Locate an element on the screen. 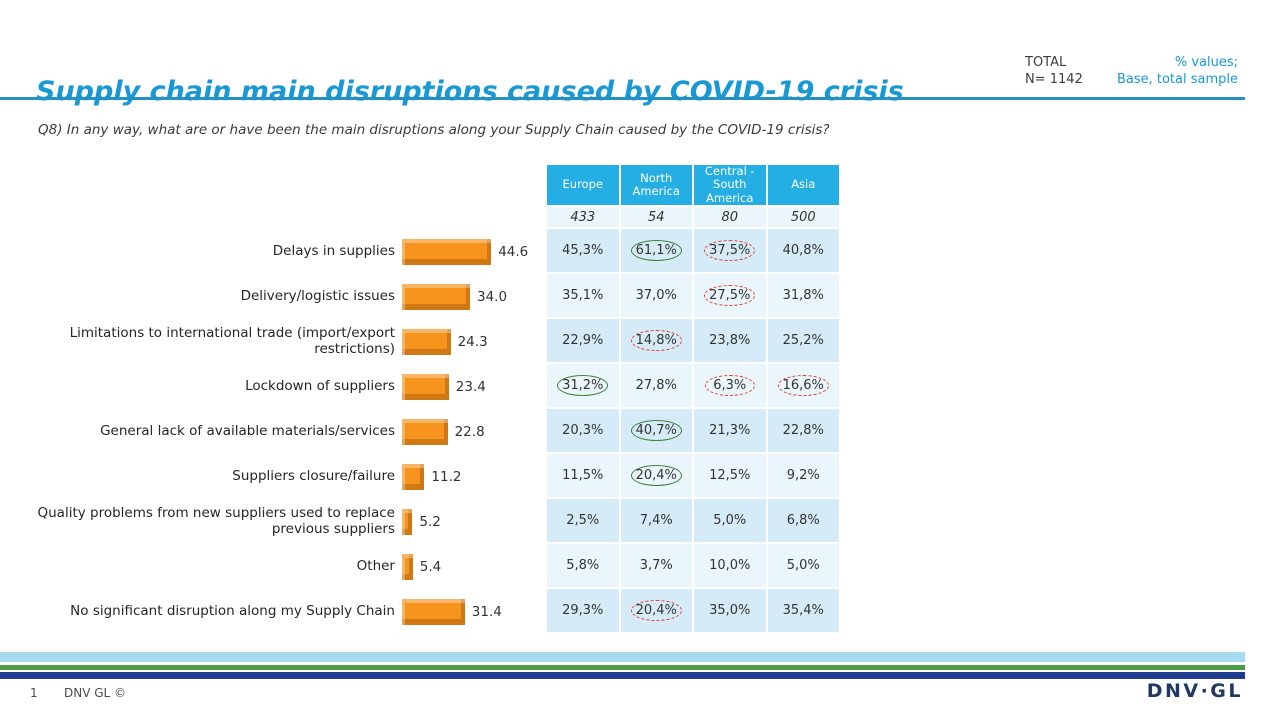 The width and height of the screenshot is (1280, 720). bar-value-label: 44.6 is located at coordinates (513, 251).